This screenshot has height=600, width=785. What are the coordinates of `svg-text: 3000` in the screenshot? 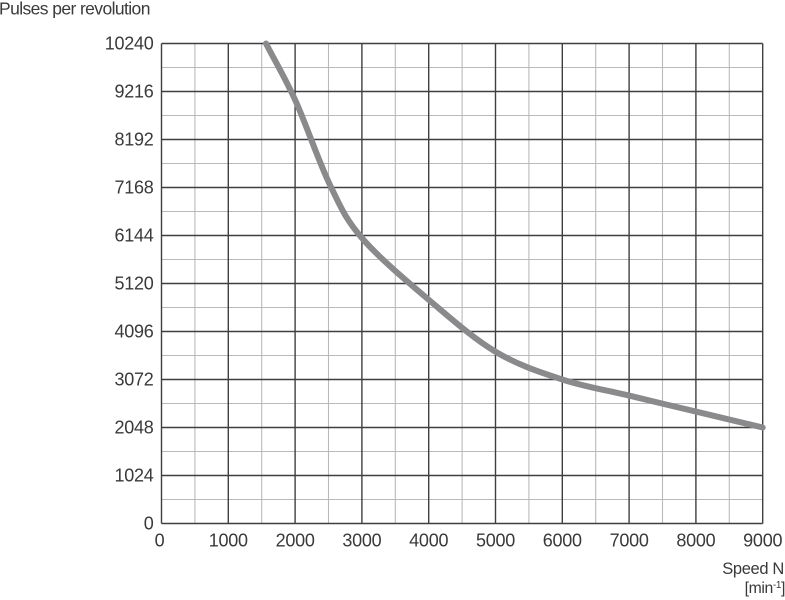 It's located at (361, 540).